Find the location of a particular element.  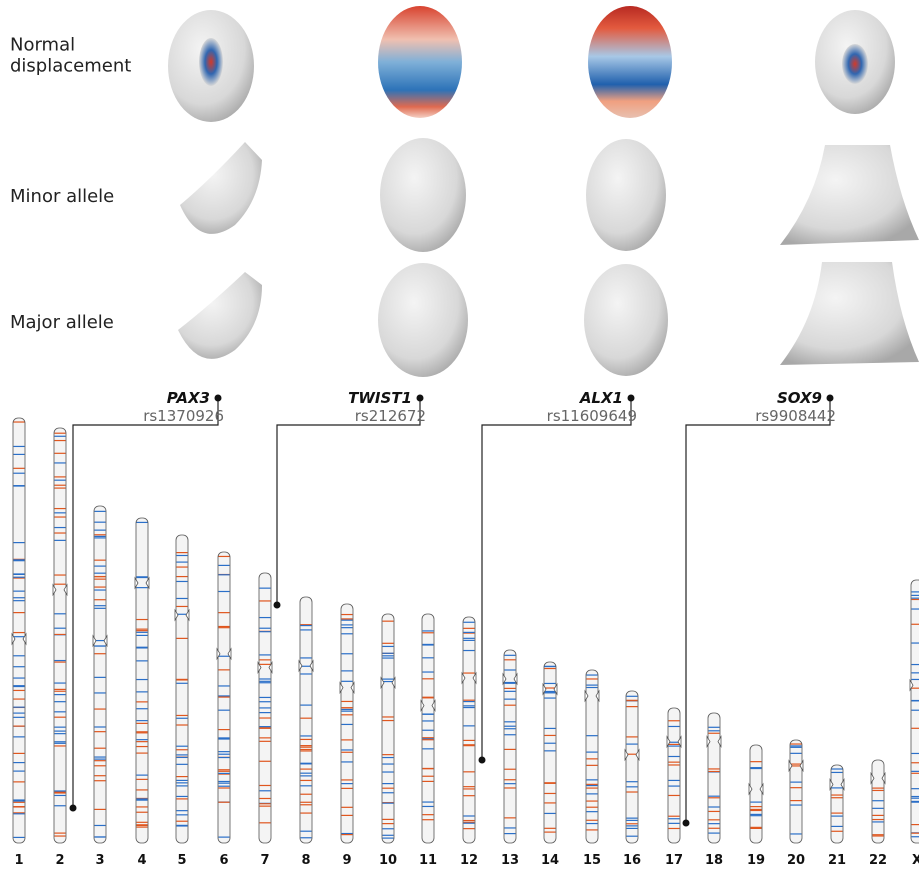

chromosome-label: 13 is located at coordinates (510, 860).